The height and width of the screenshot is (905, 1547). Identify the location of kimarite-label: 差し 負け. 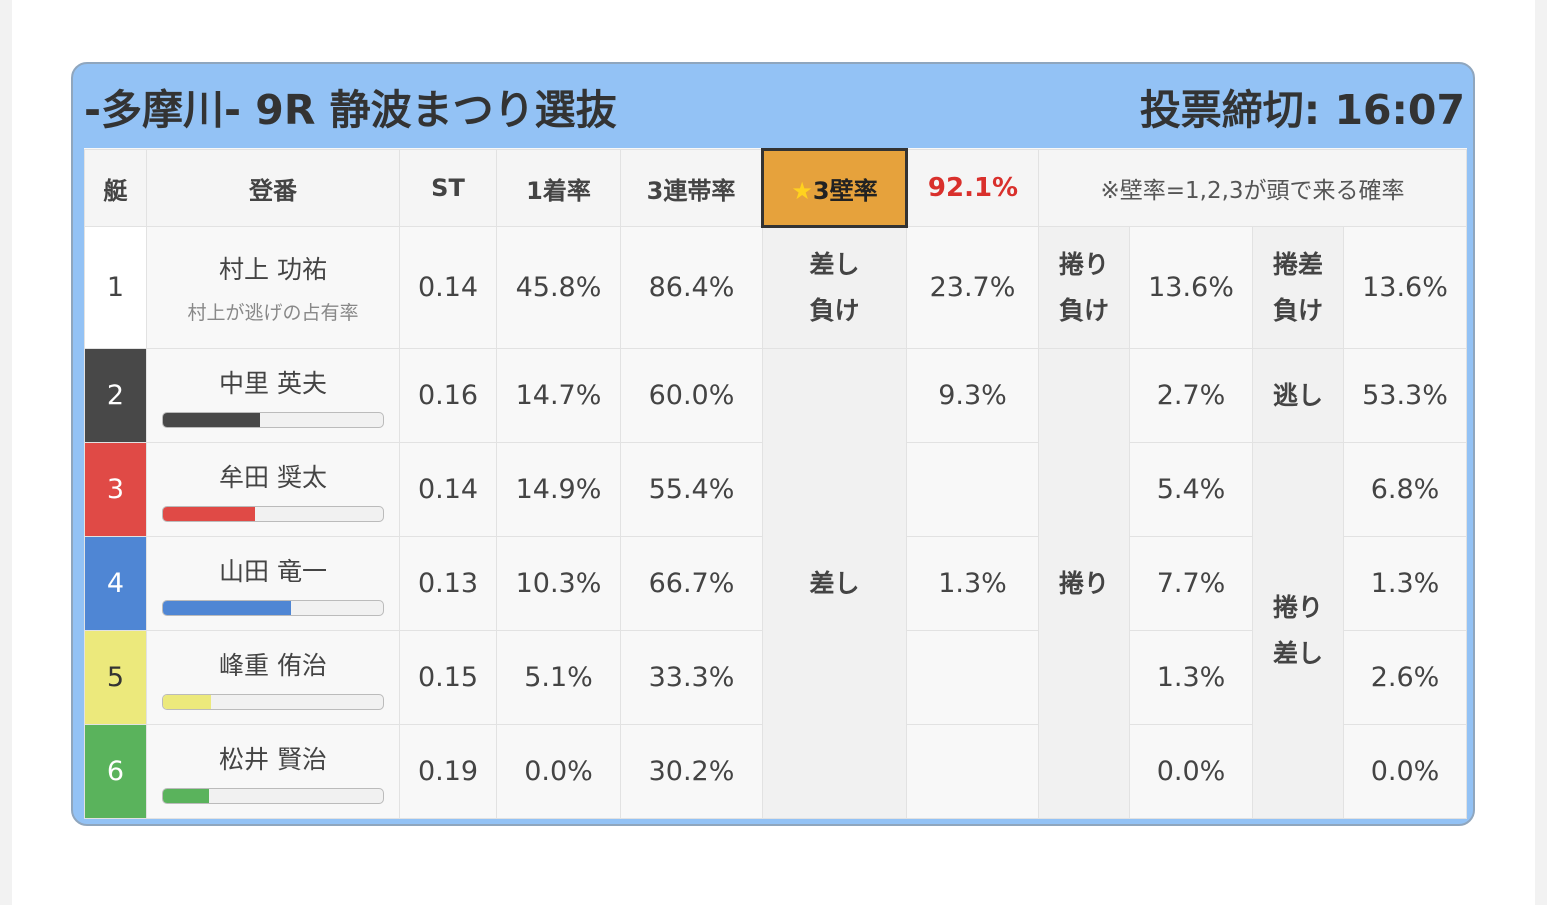
(834, 287).